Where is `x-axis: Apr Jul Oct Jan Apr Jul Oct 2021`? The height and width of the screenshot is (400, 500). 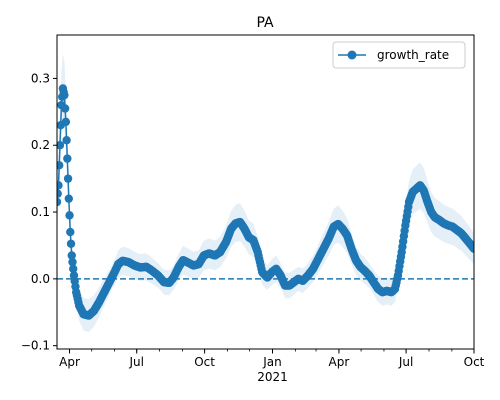
x-axis: Apr Jul Oct Jan Apr Jul Oct 2021 is located at coordinates (272, 366).